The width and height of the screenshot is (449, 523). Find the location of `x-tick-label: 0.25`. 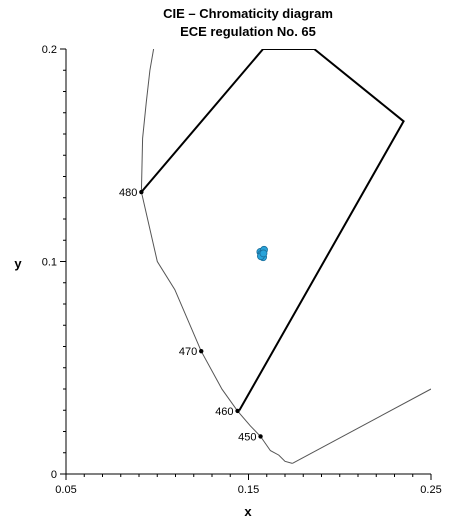

x-tick-label: 0.25 is located at coordinates (430, 490).